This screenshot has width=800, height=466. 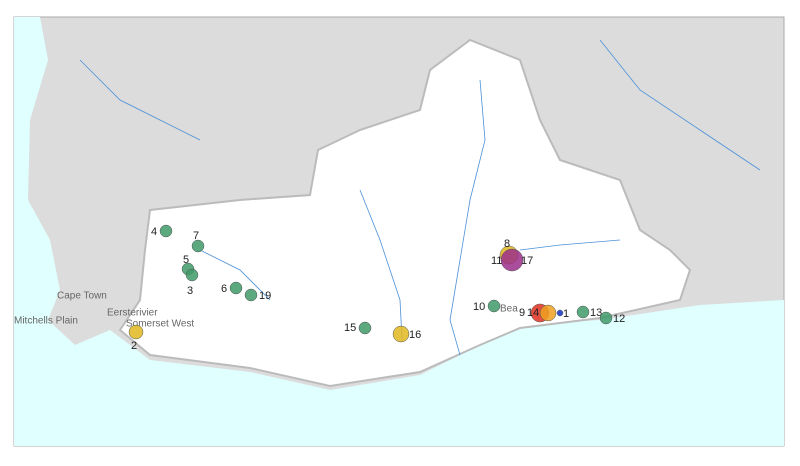 I want to click on site-label: 19, so click(x=265, y=296).